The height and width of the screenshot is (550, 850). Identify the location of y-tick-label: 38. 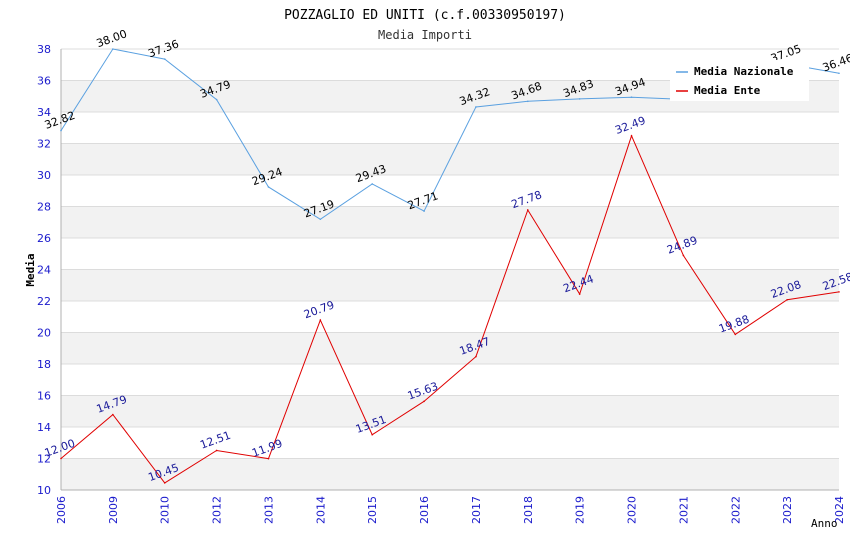
(44, 49).